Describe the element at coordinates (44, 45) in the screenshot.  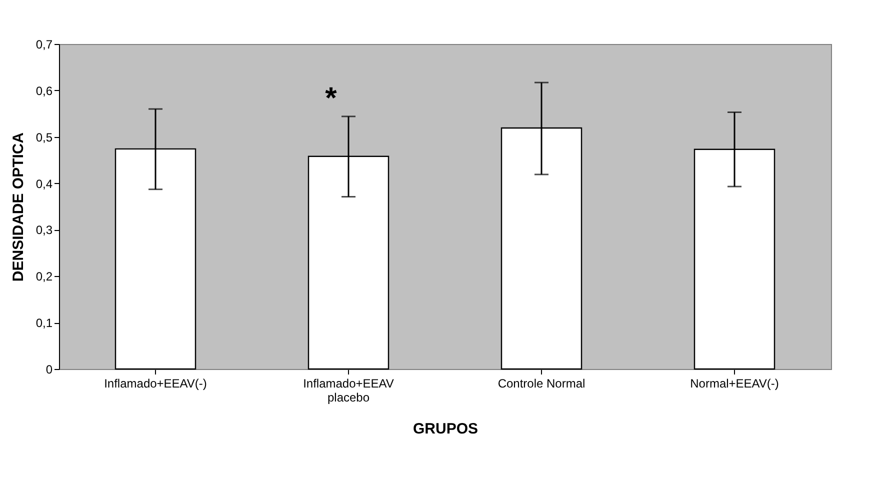
I see `y-tick-label: 0,7` at that location.